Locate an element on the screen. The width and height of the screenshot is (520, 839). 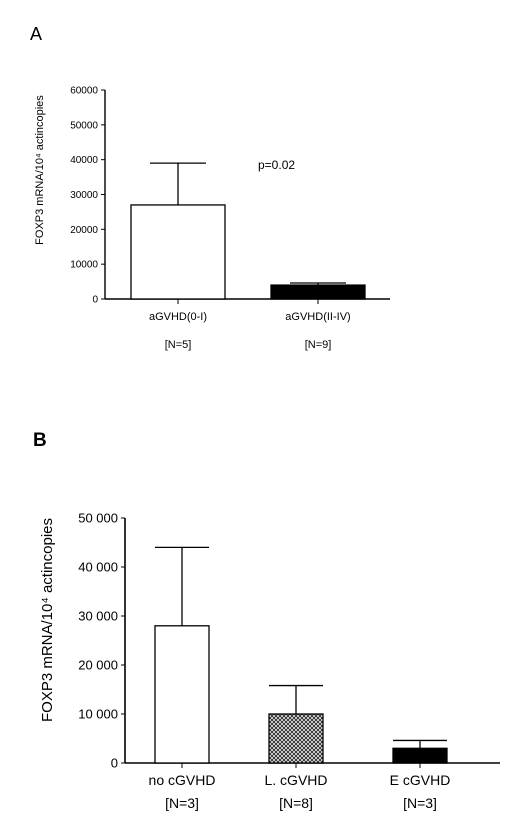
x-tick-label: E cGVHD is located at coordinates (420, 780).